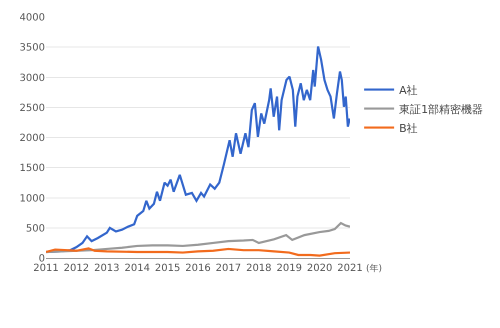  What do you see at coordinates (229, 268) in the screenshot?
I see `x-tick-label: 2017` at bounding box center [229, 268].